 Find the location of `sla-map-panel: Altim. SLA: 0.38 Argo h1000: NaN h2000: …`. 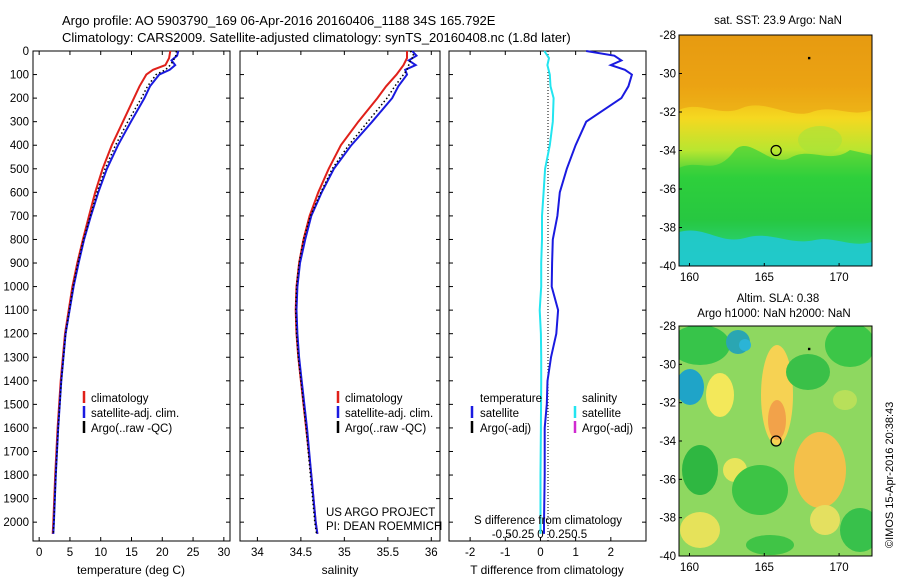

sla-map-panel: Altim. SLA: 0.38 Argo h1000: NaN h2000: … is located at coordinates (766, 433).